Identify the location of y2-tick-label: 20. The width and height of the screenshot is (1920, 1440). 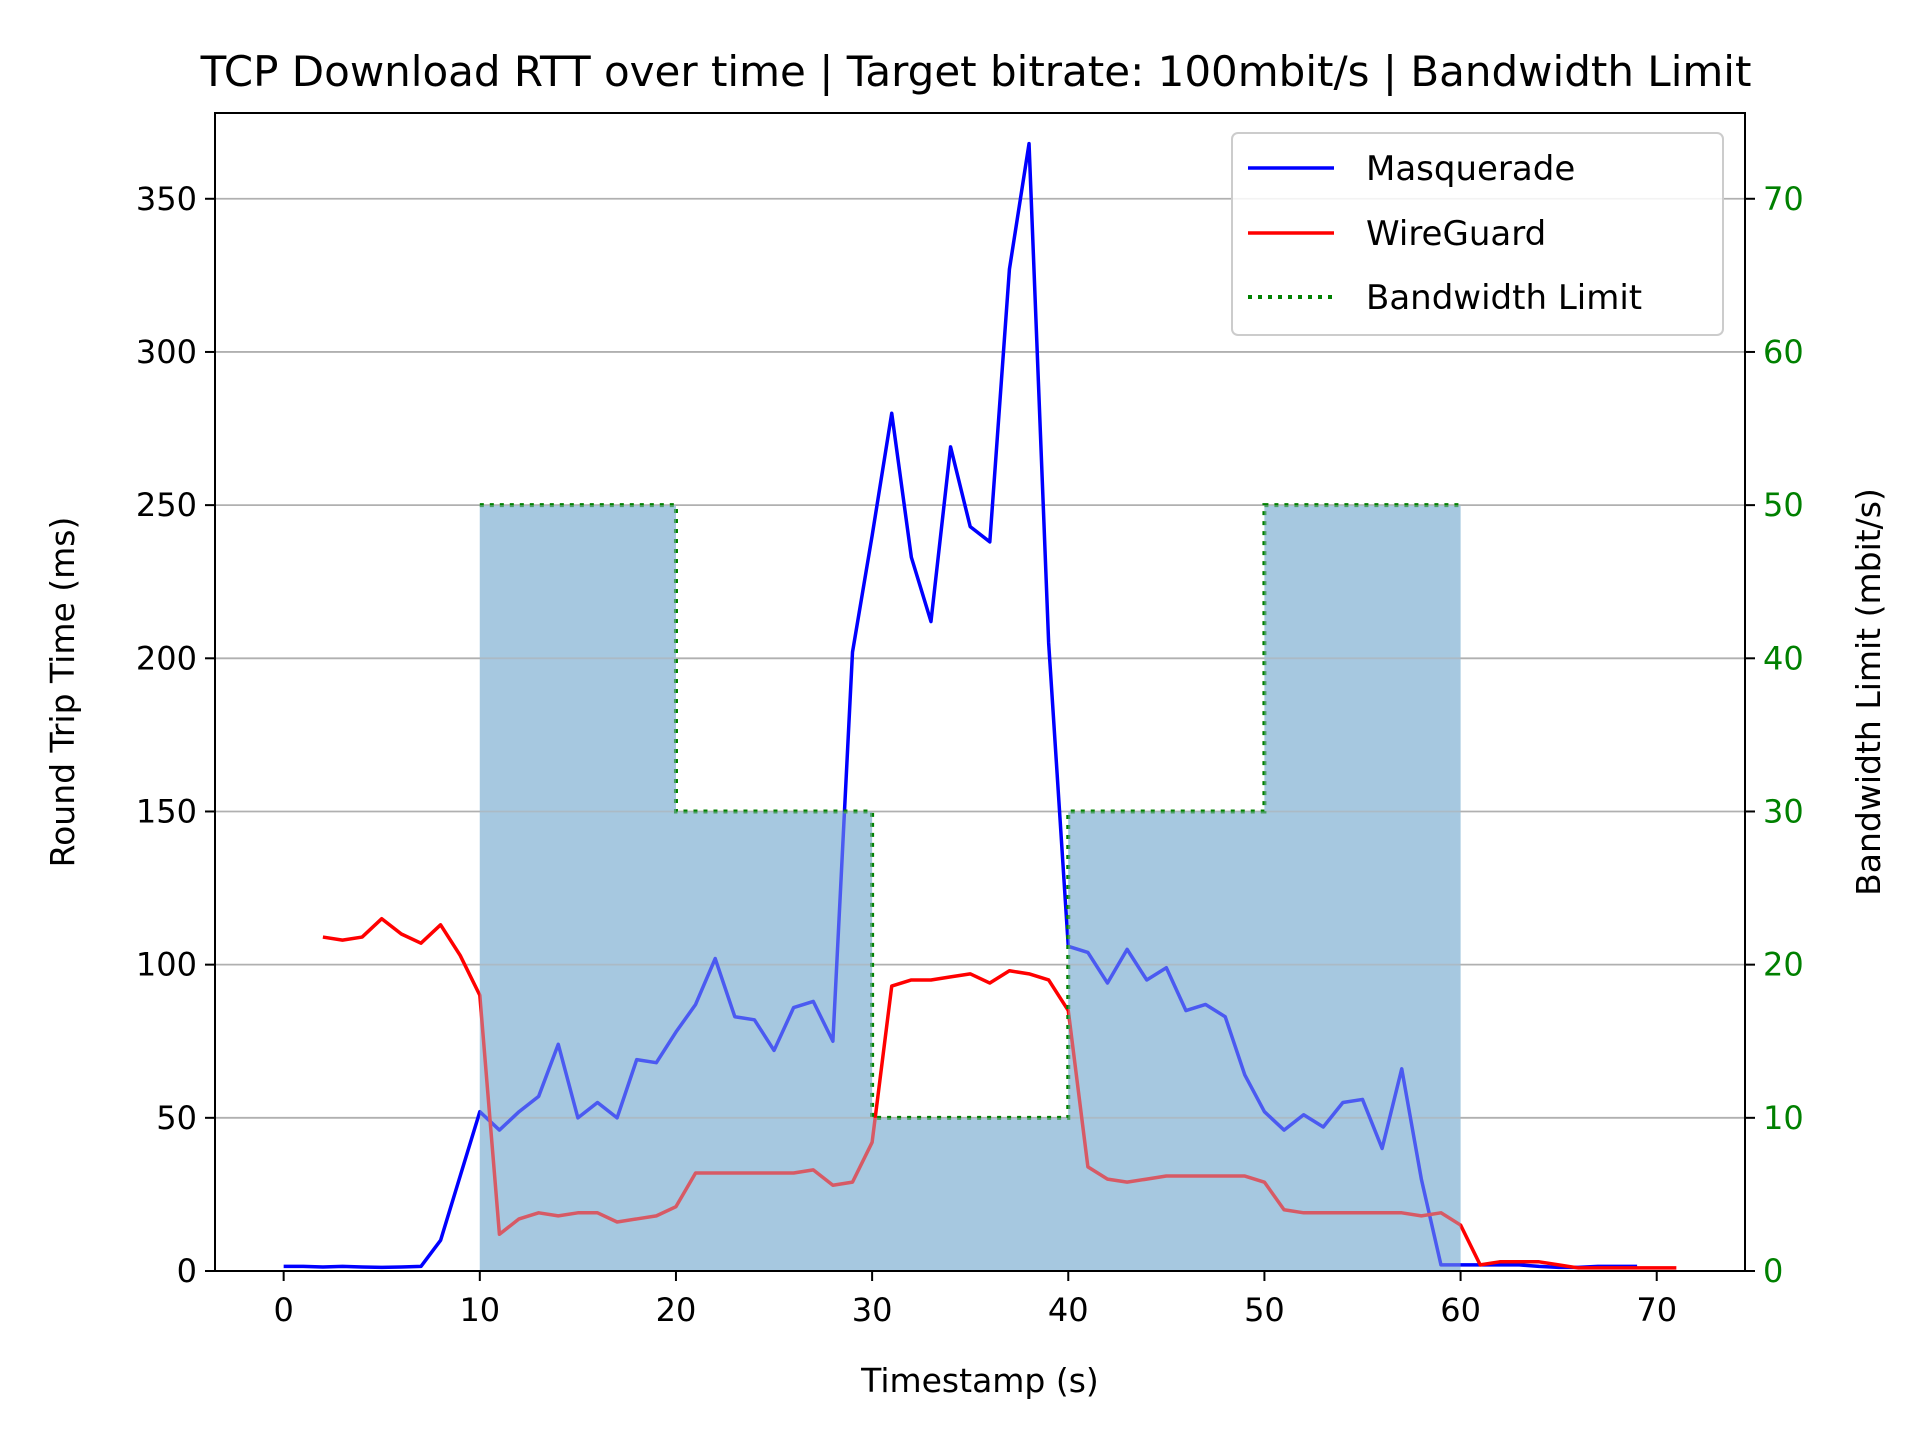
(1783, 965).